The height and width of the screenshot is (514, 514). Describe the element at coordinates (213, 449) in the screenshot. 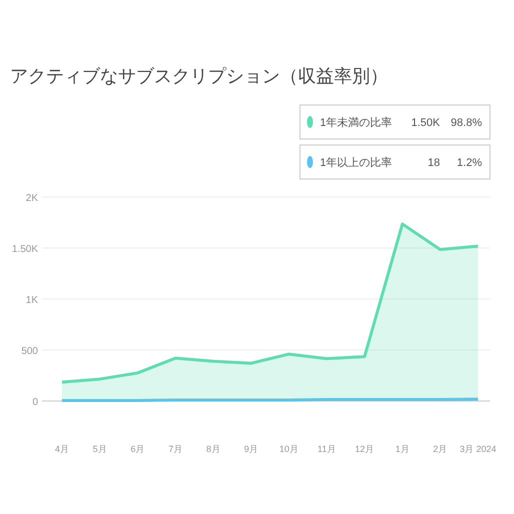

I see `x-tick-label: 8月` at that location.